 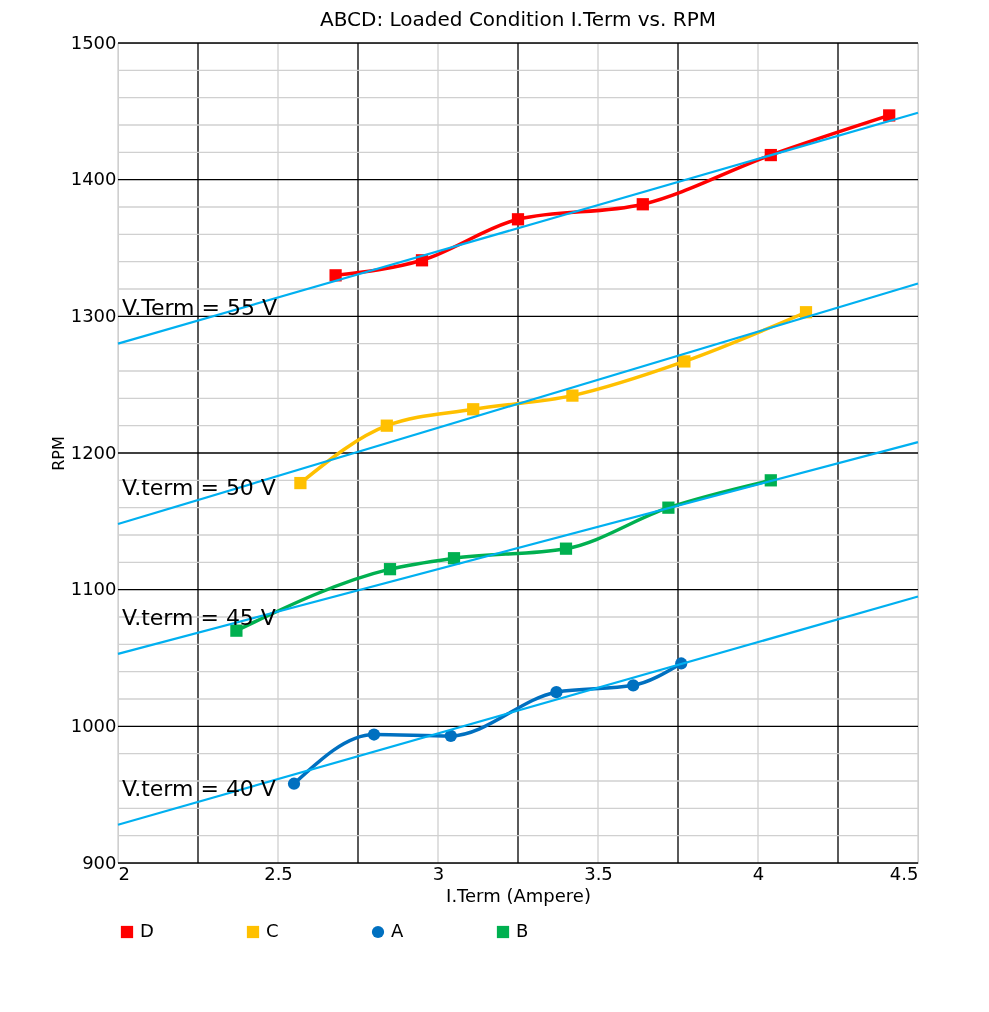 What do you see at coordinates (93, 589) in the screenshot?
I see `y-tick-label: 1100` at bounding box center [93, 589].